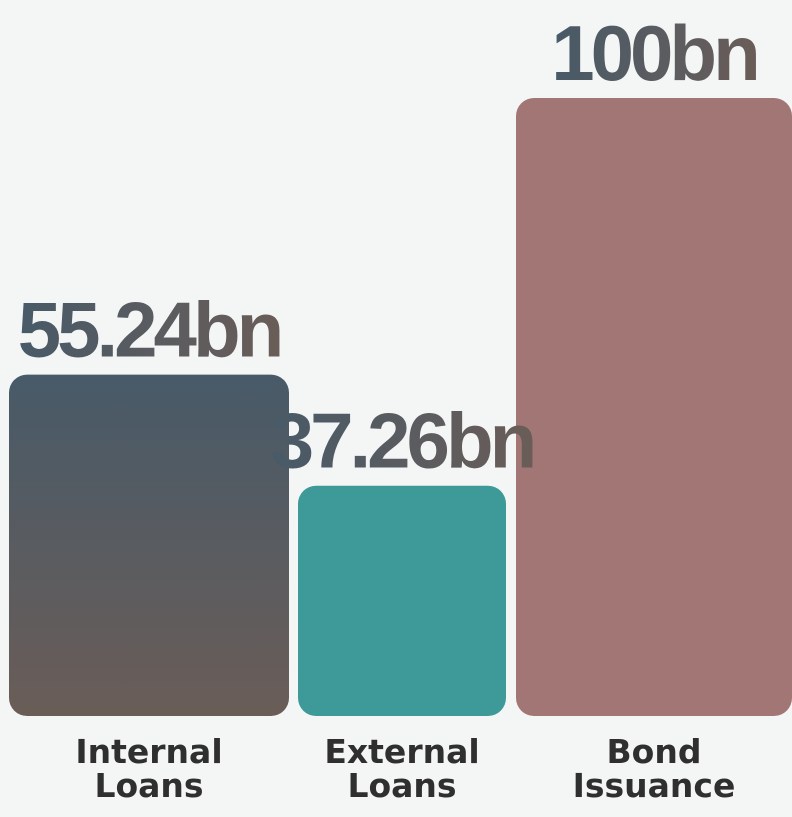  I want to click on category-label-bond-issuance: Bond Issuance, so click(654, 768).